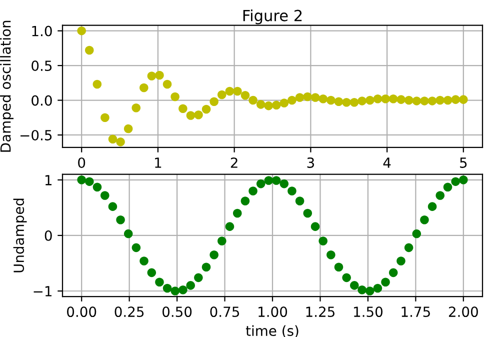  What do you see at coordinates (43, 291) in the screenshot?
I see `y-tick-label: −1` at bounding box center [43, 291].